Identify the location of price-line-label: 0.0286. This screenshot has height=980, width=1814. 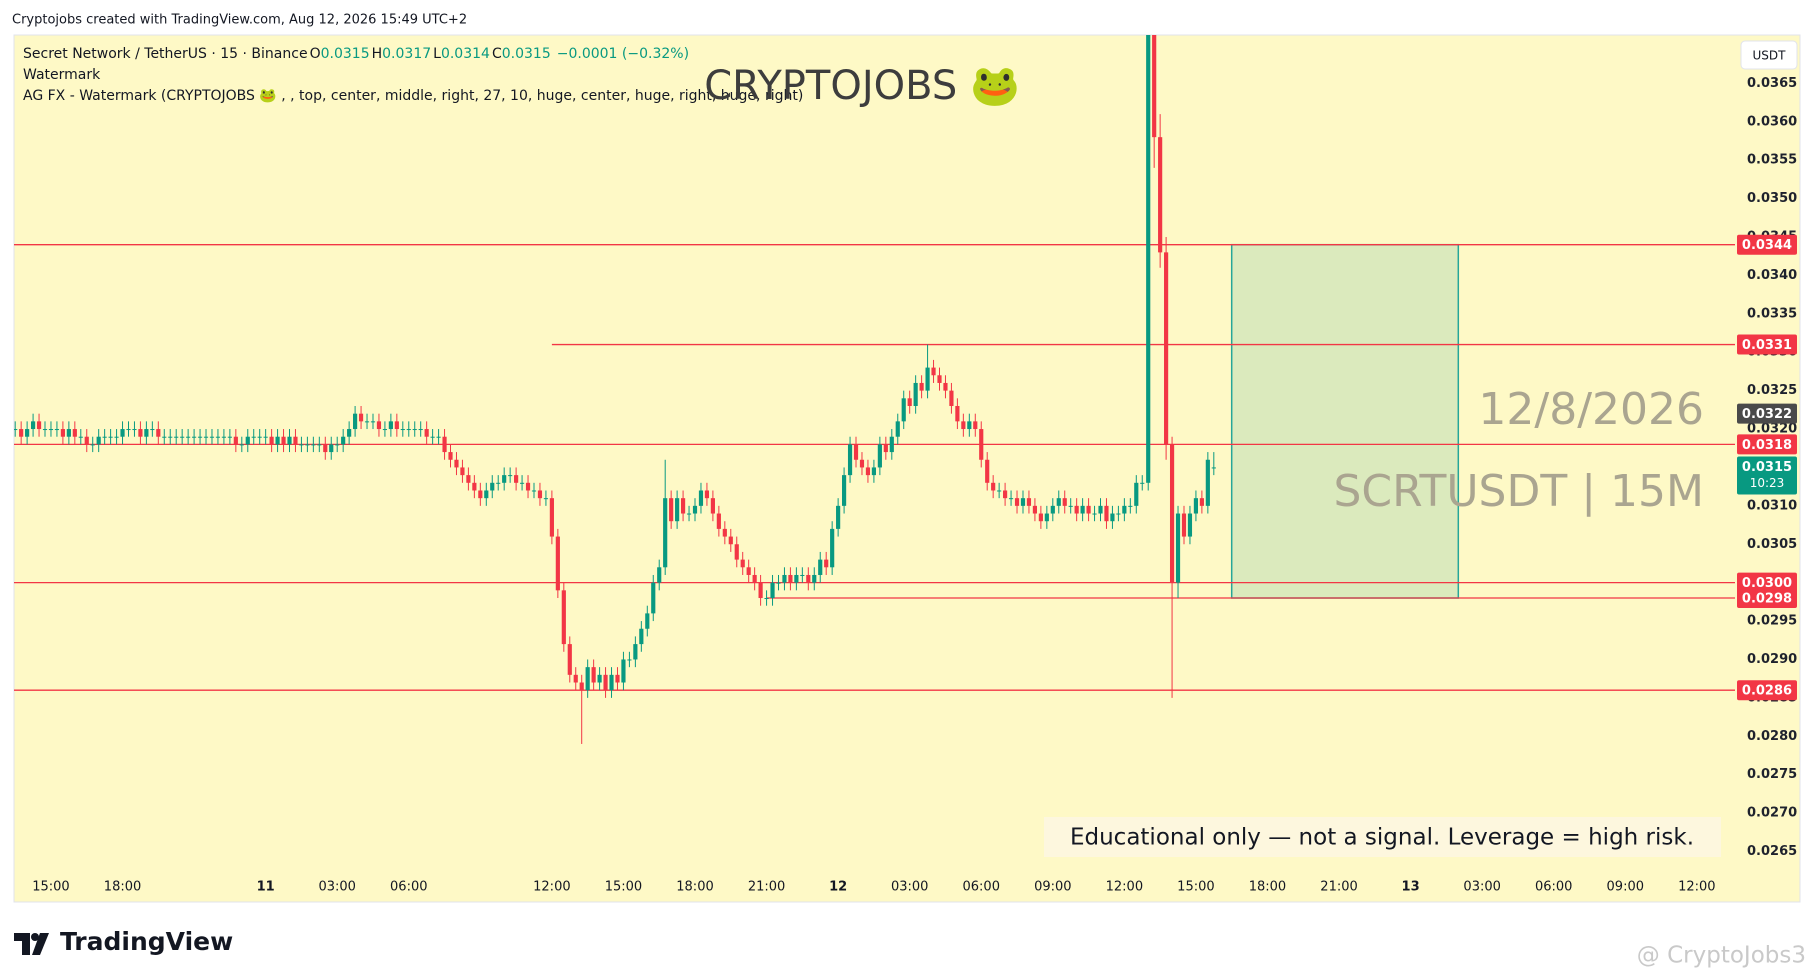
(1767, 691).